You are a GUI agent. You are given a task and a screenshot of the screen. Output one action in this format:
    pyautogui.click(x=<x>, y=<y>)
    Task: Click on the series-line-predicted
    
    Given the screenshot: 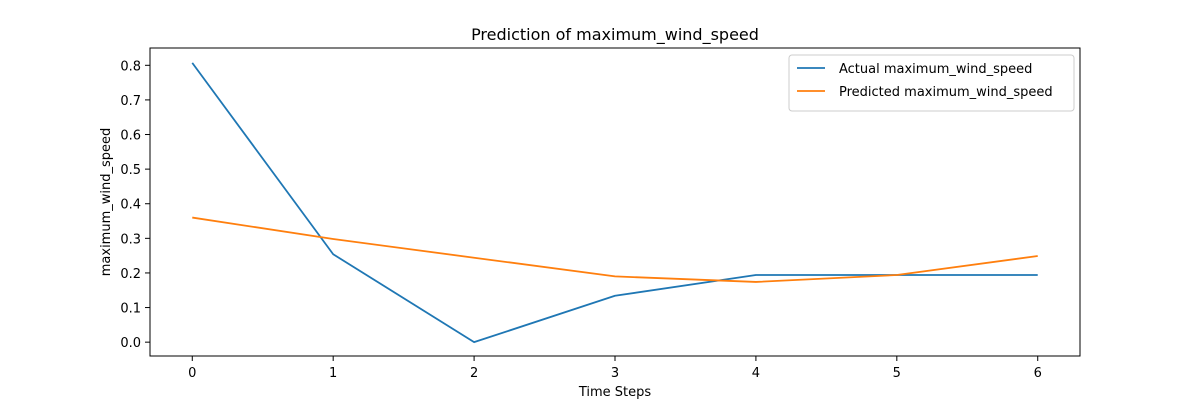 What is the action you would take?
    pyautogui.click(x=615, y=249)
    